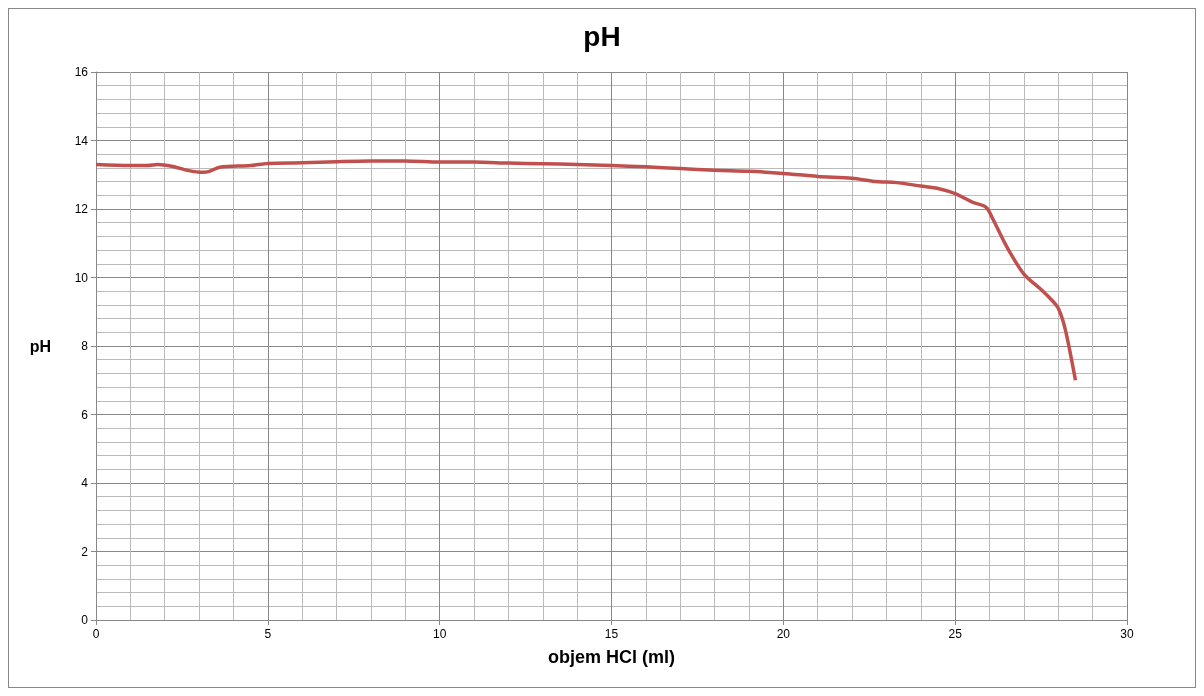 This screenshot has width=1204, height=696. I want to click on x-axis-title: objem HCl (ml), so click(611, 657).